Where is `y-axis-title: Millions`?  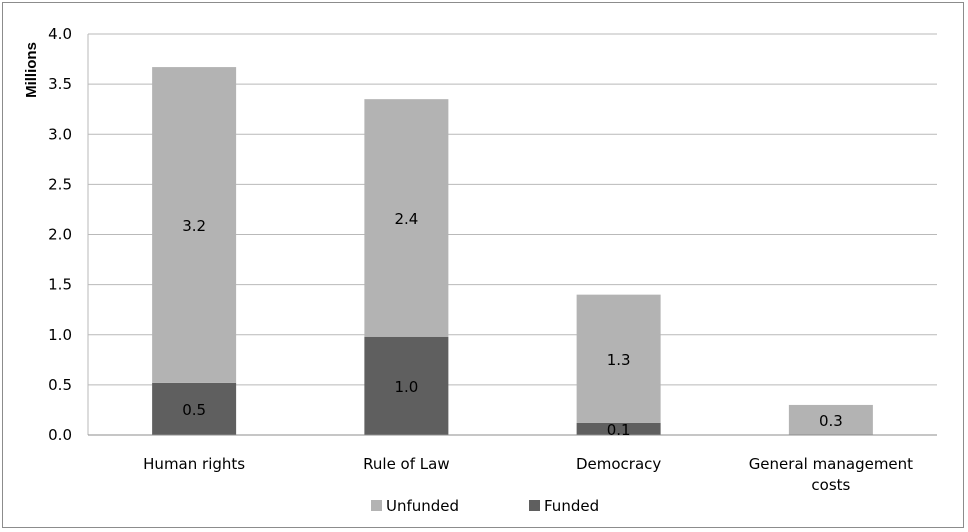
y-axis-title: Millions is located at coordinates (31, 70).